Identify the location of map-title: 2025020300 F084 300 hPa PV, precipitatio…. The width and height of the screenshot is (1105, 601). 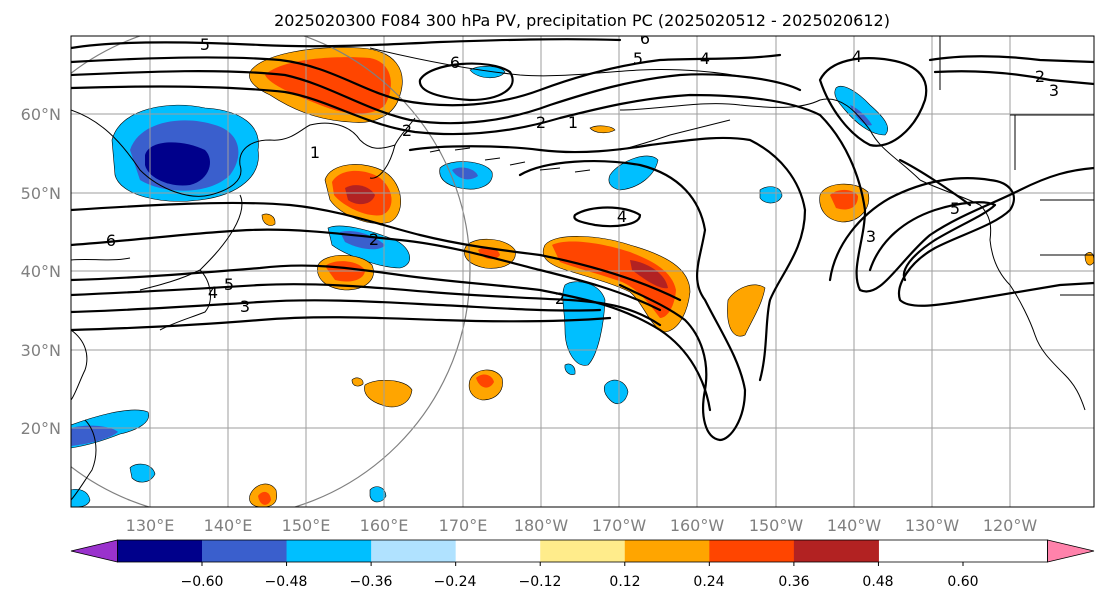
(582, 20).